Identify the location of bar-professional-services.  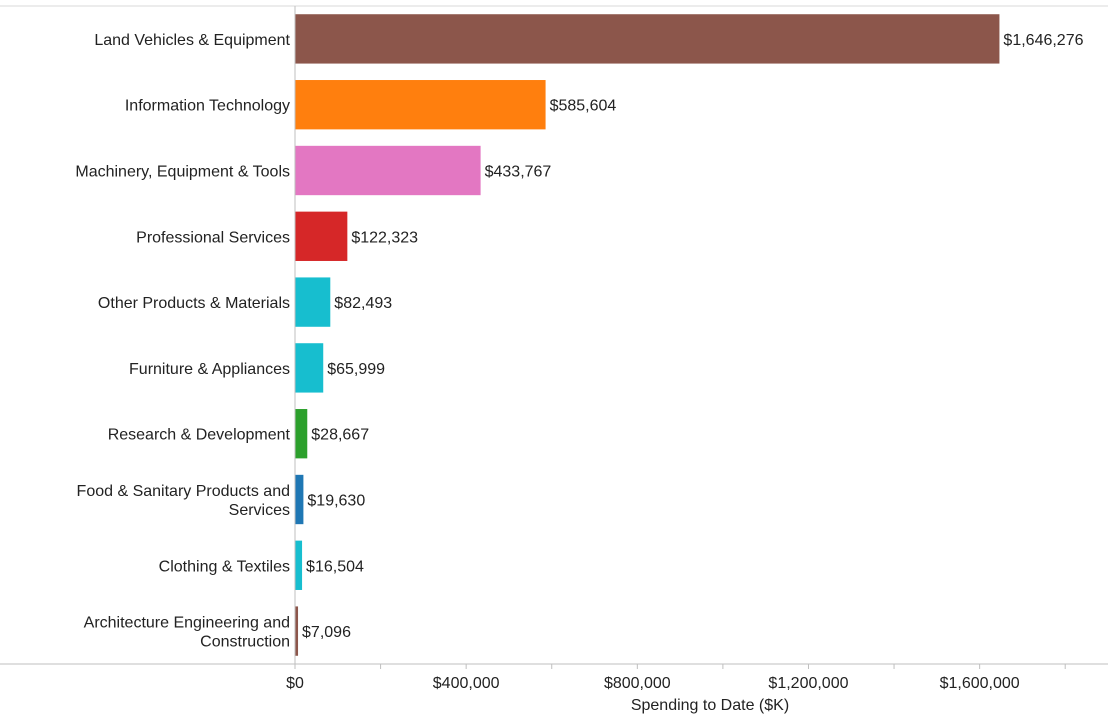
(321, 236).